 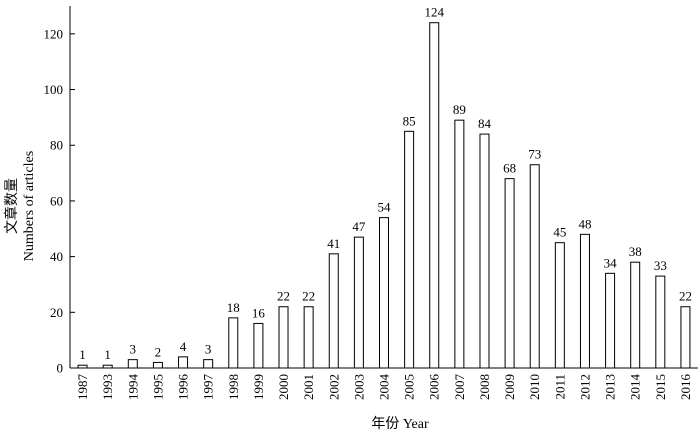 I want to click on y-axis-title-en: Numbers of articles, so click(x=29, y=206).